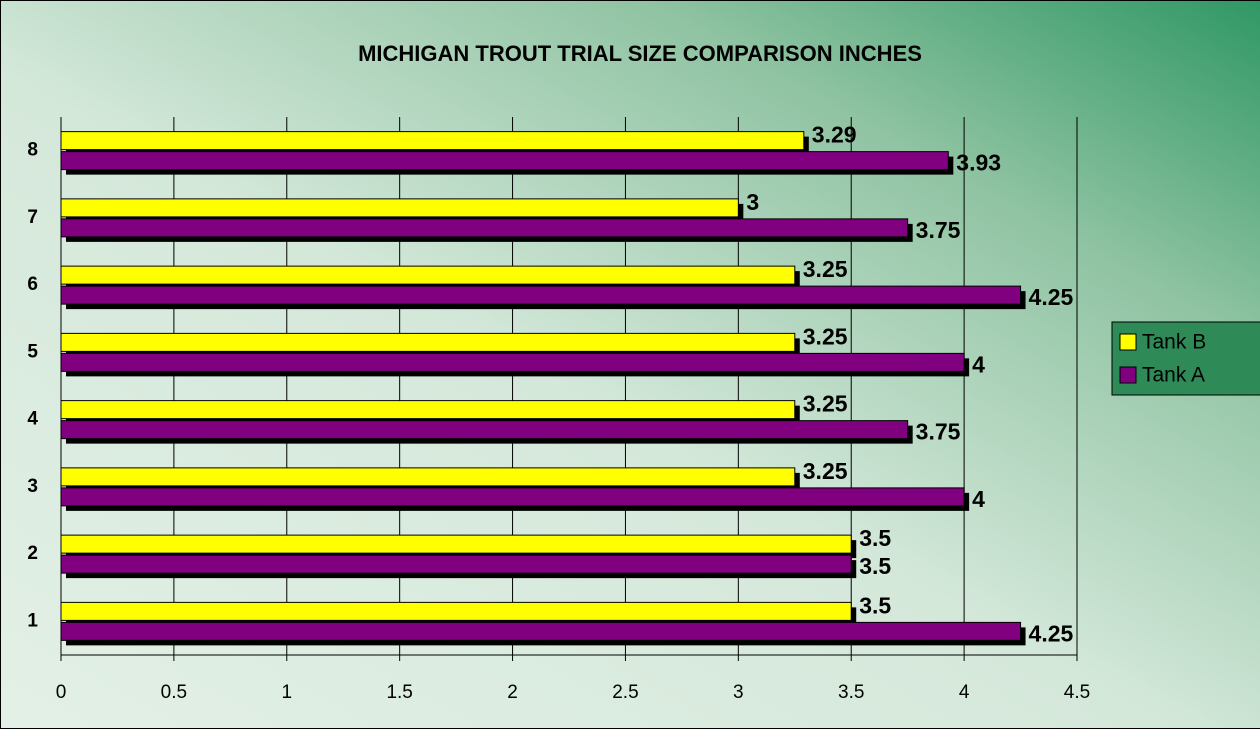 The height and width of the screenshot is (729, 1260). Describe the element at coordinates (32, 217) in the screenshot. I see `y-tick-label: 7` at that location.